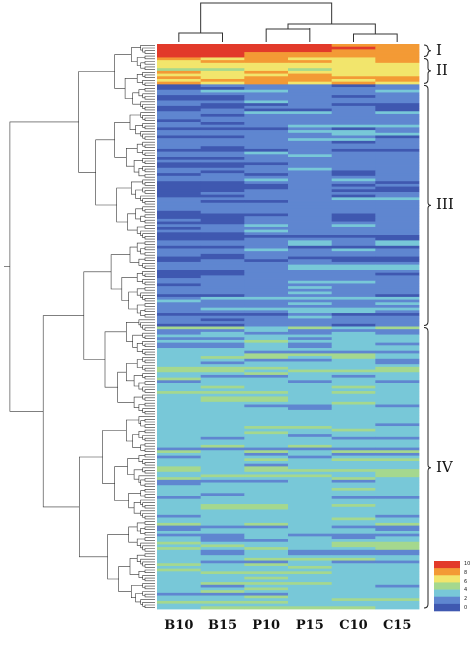 The image size is (474, 645). I want to click on column-label: P15, so click(309, 625).